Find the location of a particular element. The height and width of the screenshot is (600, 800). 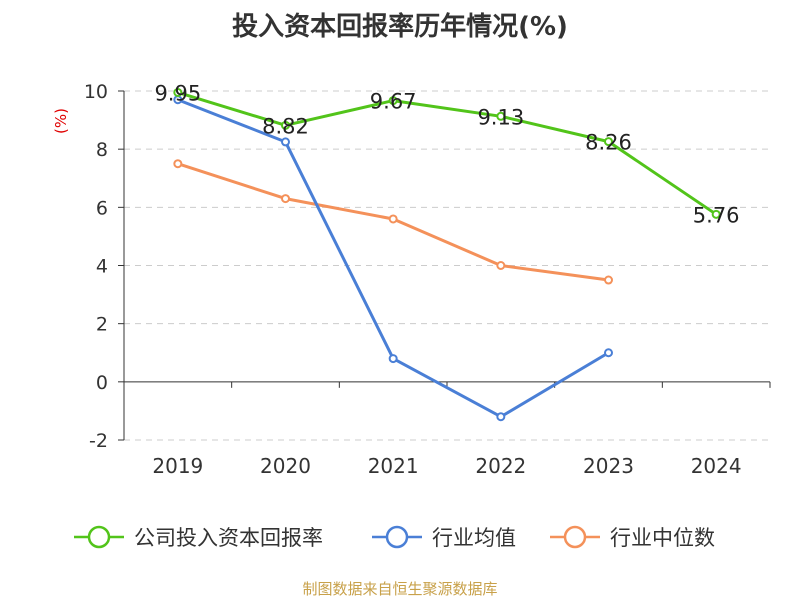

x-tick-label: 2022 is located at coordinates (500, 466).